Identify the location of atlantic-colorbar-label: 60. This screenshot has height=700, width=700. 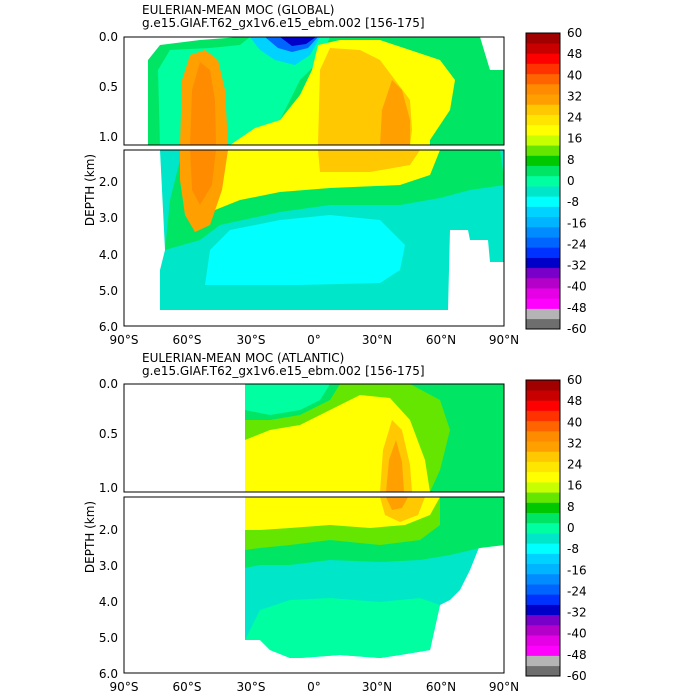
(574, 380).